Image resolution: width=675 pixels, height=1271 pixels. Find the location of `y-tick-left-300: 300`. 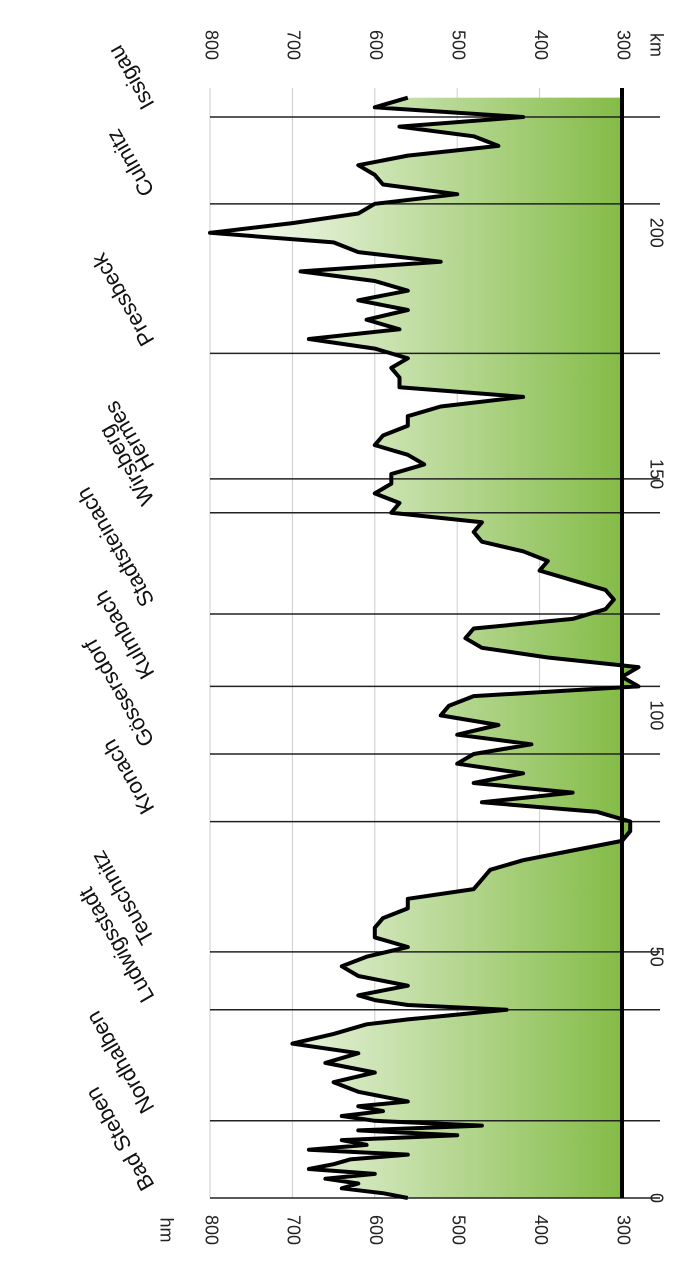

y-tick-left-300: 300 is located at coordinates (623, 1230).